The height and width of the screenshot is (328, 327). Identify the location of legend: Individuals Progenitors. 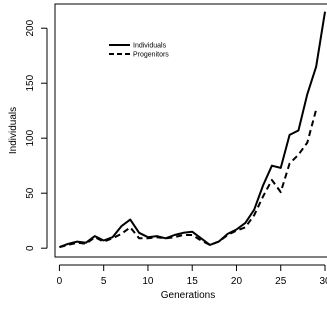
(139, 51).